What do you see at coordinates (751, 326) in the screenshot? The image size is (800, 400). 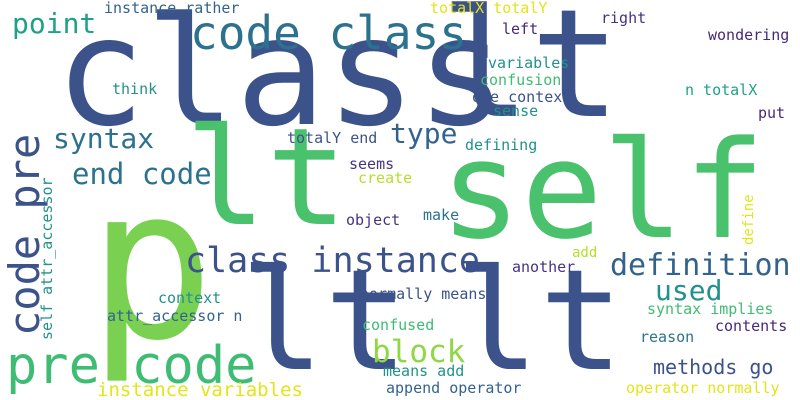 I see `word-contents: contents` at bounding box center [751, 326].